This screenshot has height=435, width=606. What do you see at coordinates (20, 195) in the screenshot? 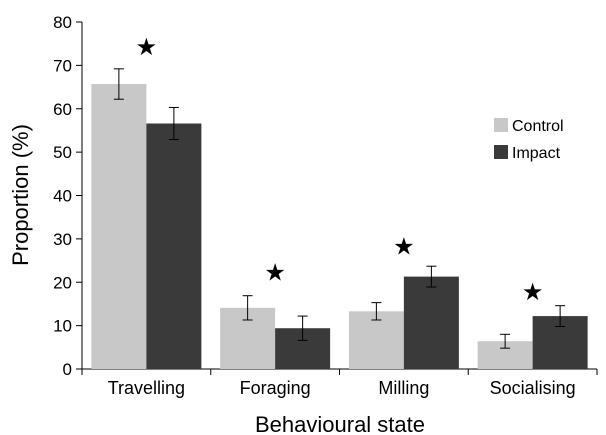
I see `y-axis-title: Proportion (%)` at bounding box center [20, 195].